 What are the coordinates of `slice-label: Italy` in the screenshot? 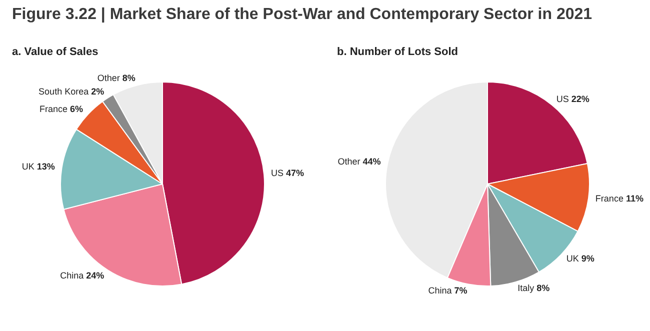 It's located at (527, 288).